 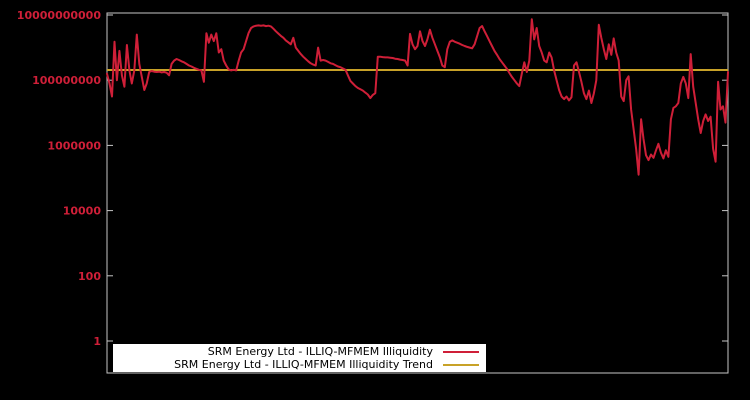 What do you see at coordinates (97, 341) in the screenshot?
I see `y-tick-label: 1` at bounding box center [97, 341].